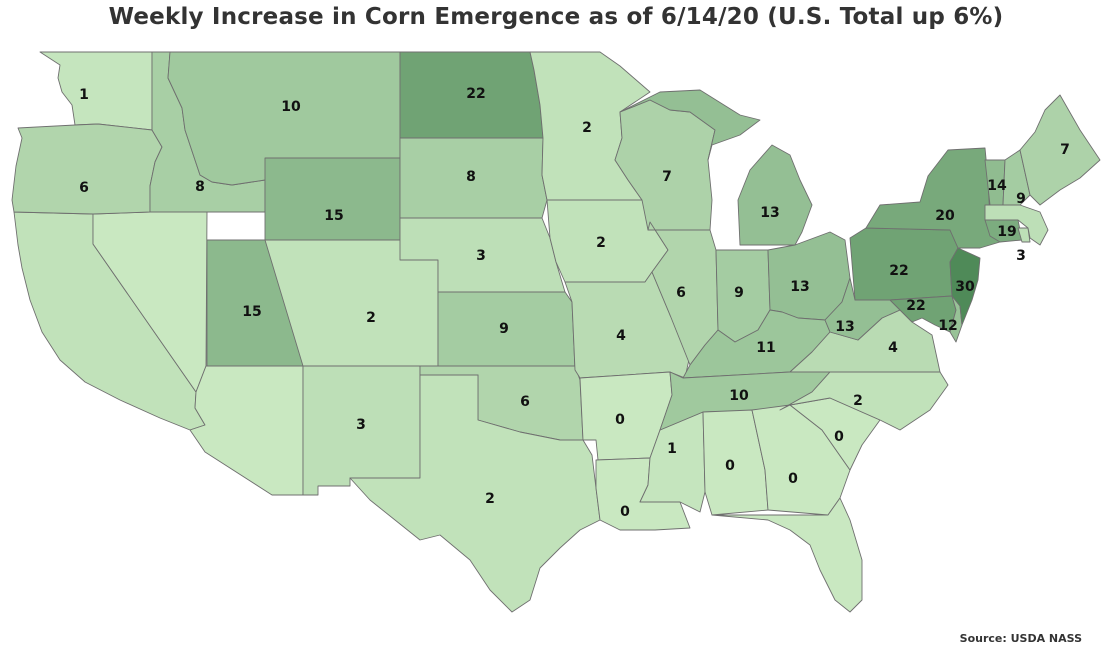 The height and width of the screenshot is (650, 1112). What do you see at coordinates (587, 128) in the screenshot?
I see `state-label-mn: 2` at bounding box center [587, 128].